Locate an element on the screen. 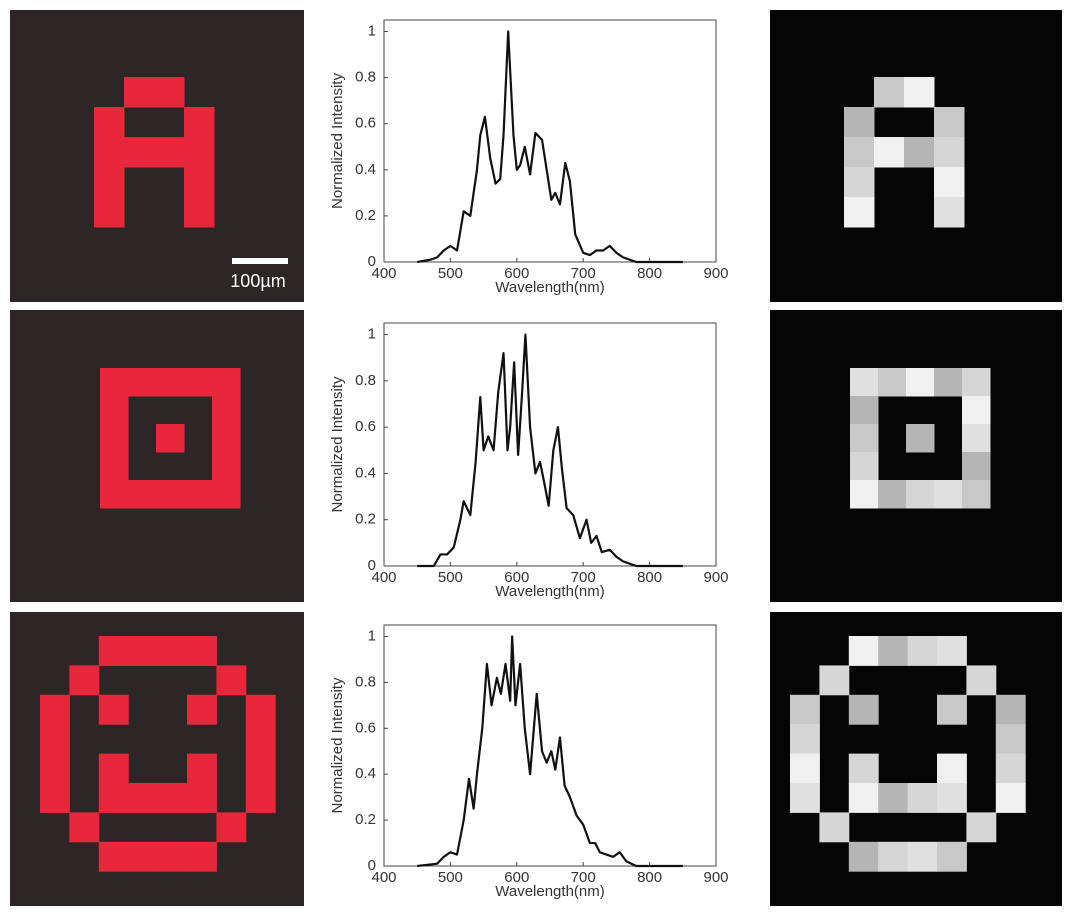 The image size is (1067, 914). photo is located at coordinates (157, 456).